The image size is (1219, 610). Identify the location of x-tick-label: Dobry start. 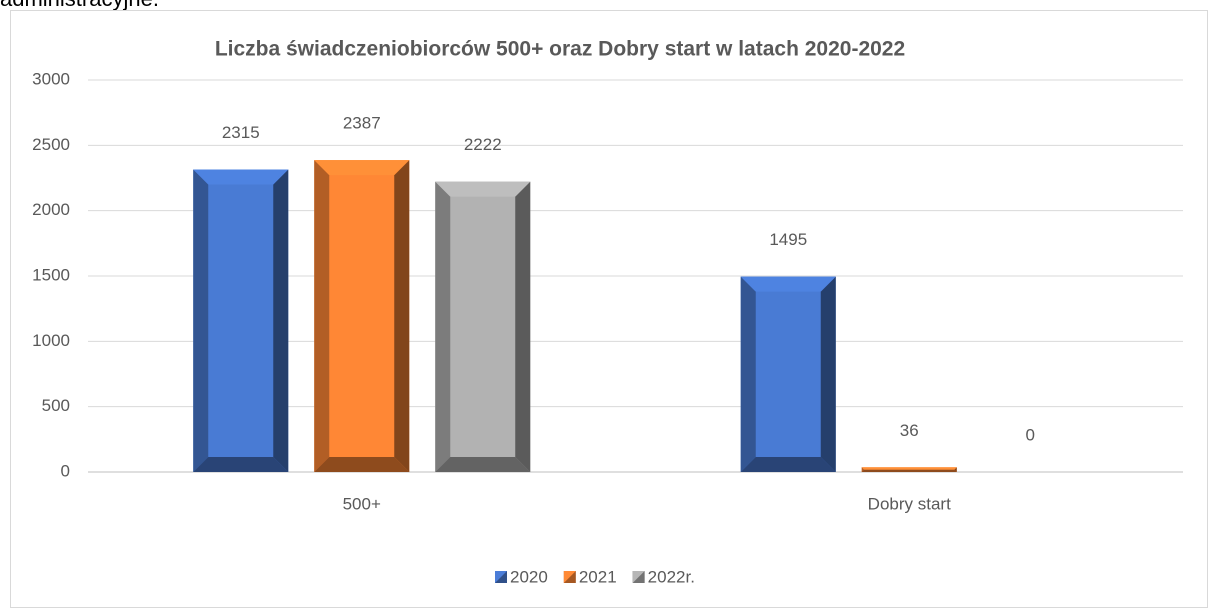
(909, 503).